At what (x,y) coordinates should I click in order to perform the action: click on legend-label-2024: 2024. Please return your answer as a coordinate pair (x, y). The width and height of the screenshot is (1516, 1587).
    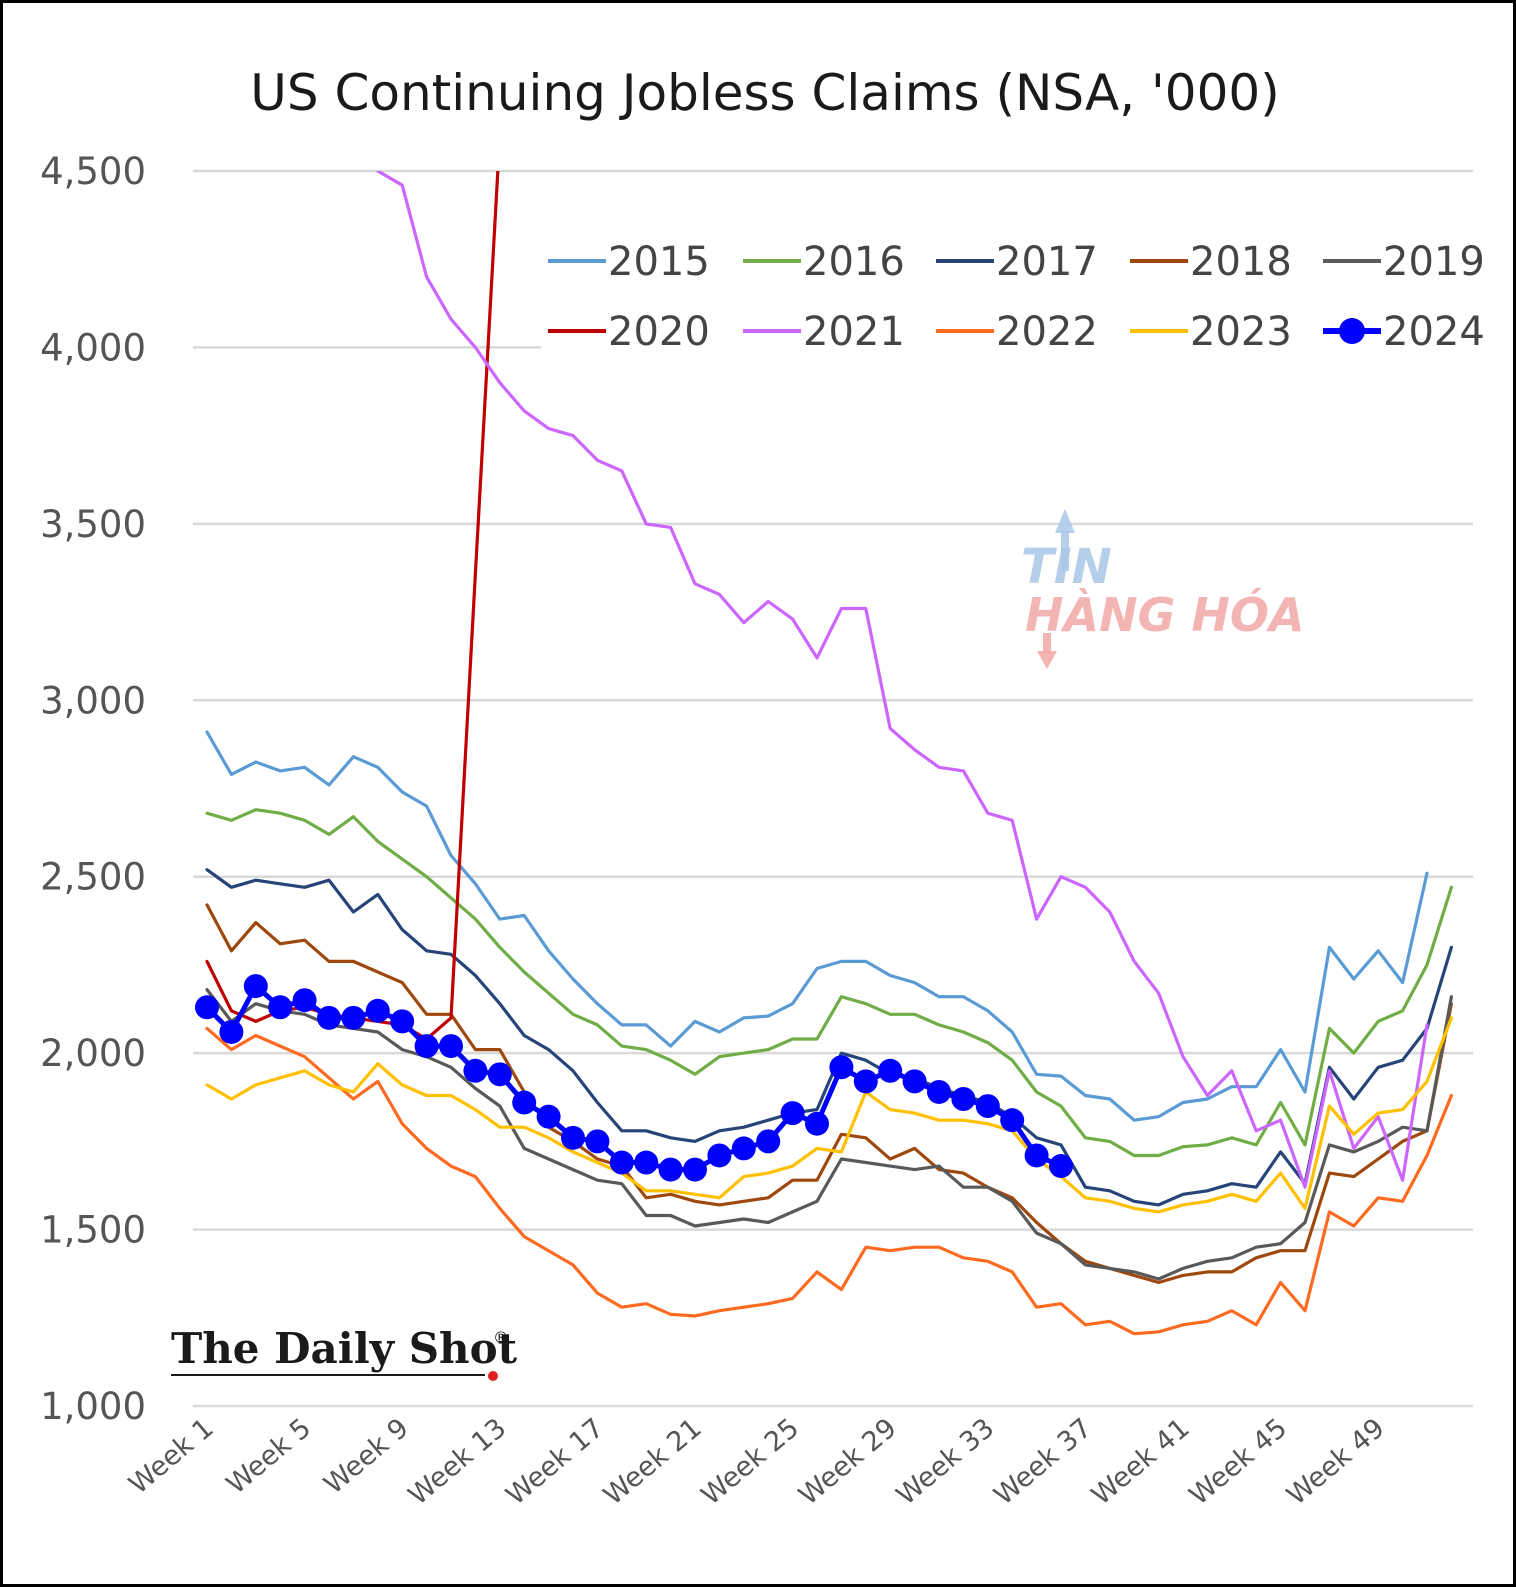
    Looking at the image, I should click on (1434, 332).